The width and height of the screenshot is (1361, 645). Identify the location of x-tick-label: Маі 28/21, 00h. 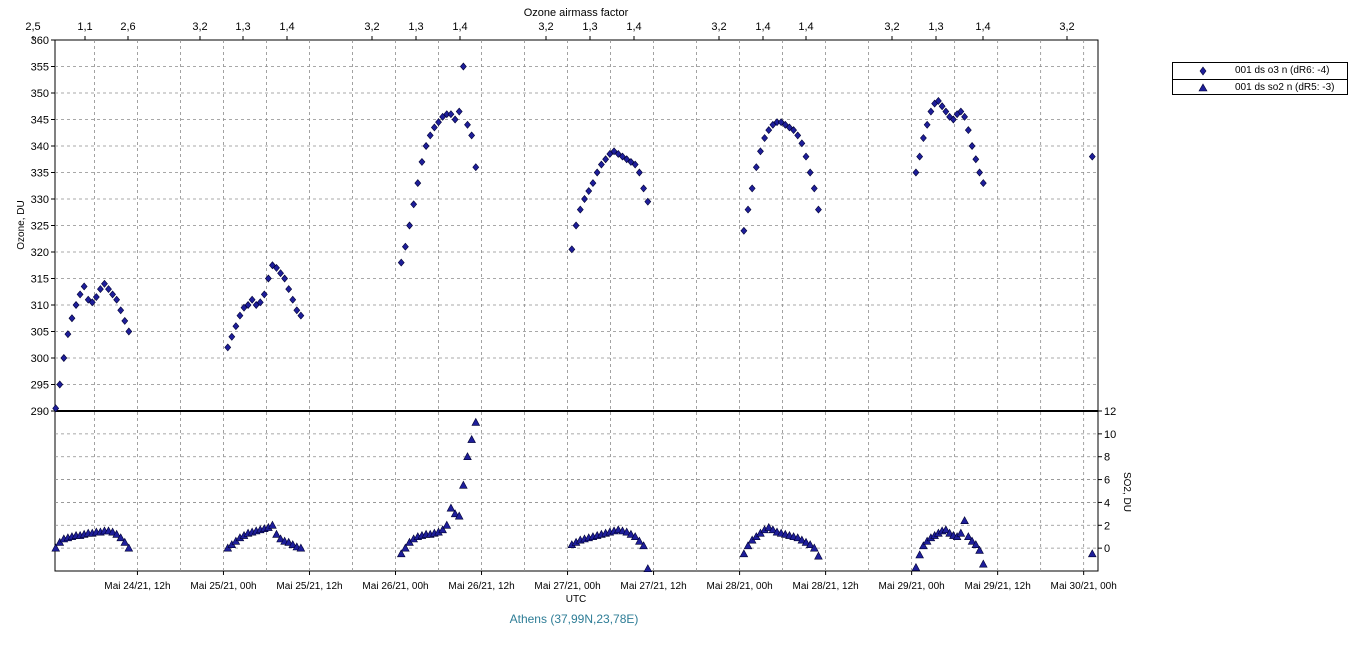
(739, 586).